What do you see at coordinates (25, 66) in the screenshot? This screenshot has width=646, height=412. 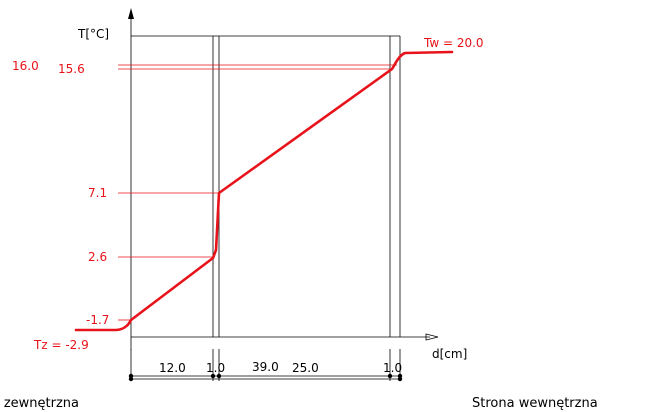 I see `temp-label-16-0: 16.0` at bounding box center [25, 66].